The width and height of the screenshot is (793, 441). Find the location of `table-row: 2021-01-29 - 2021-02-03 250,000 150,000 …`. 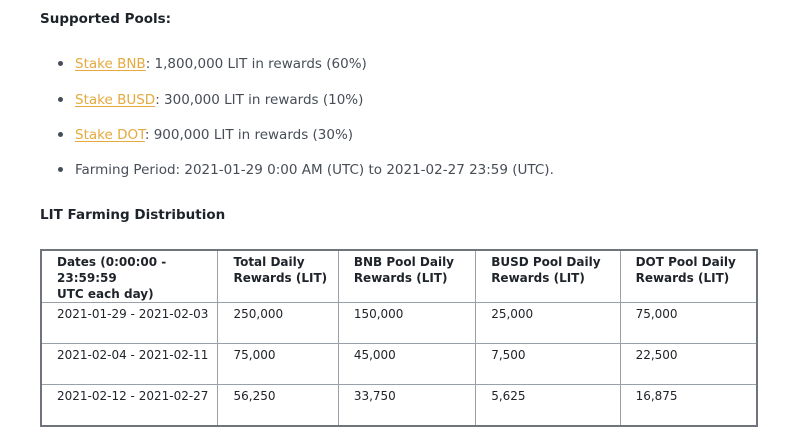

table-row: 2021-01-29 - 2021-02-03 250,000 150,000 … is located at coordinates (399, 323).